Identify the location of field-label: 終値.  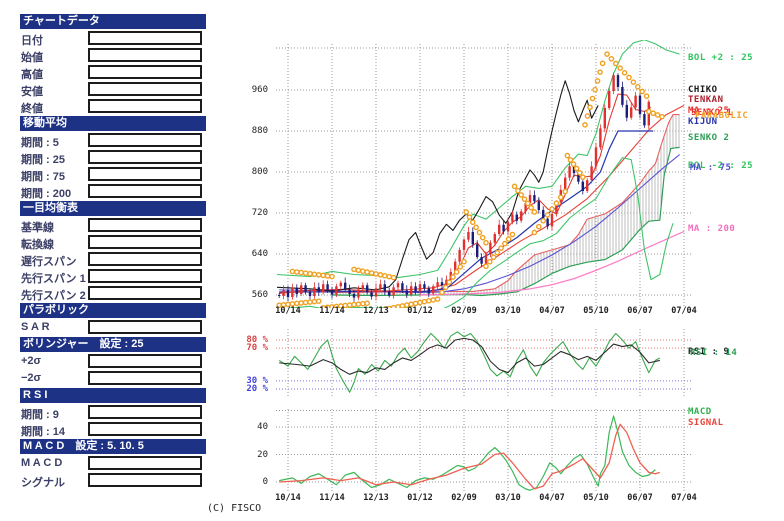
(32, 109).